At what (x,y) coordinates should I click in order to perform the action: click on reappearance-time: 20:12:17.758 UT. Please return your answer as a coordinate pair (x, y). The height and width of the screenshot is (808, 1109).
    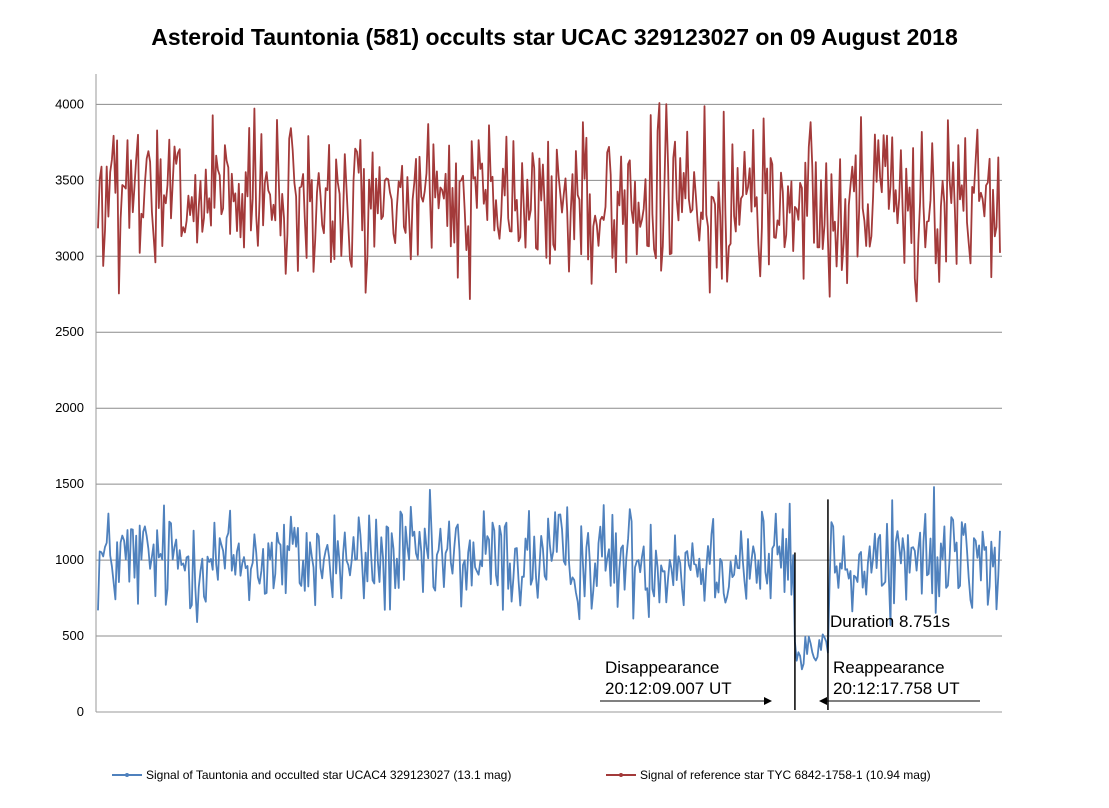
    Looking at the image, I should click on (896, 688).